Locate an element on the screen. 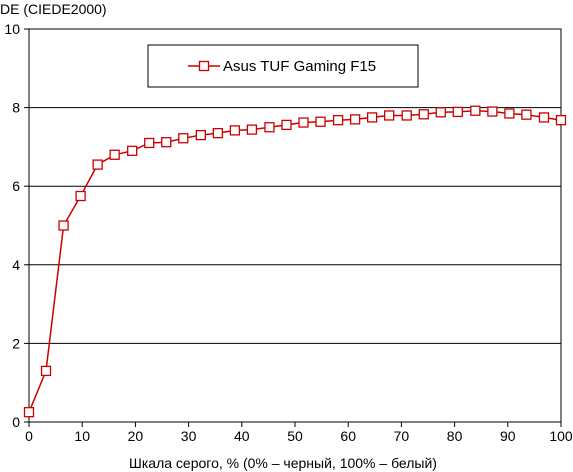 The image size is (573, 472). legend: Asus TUF Gaming F15 is located at coordinates (283, 66).